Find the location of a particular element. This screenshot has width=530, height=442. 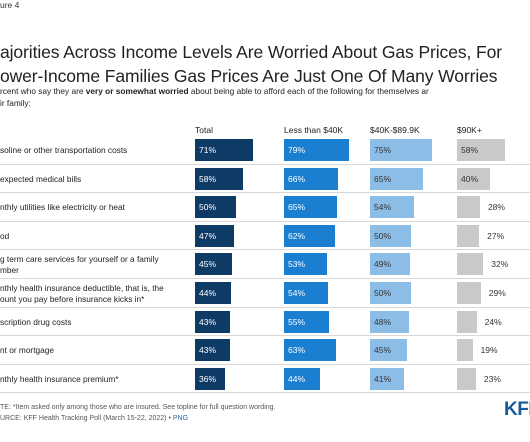

data-label: 44% is located at coordinates (208, 293).